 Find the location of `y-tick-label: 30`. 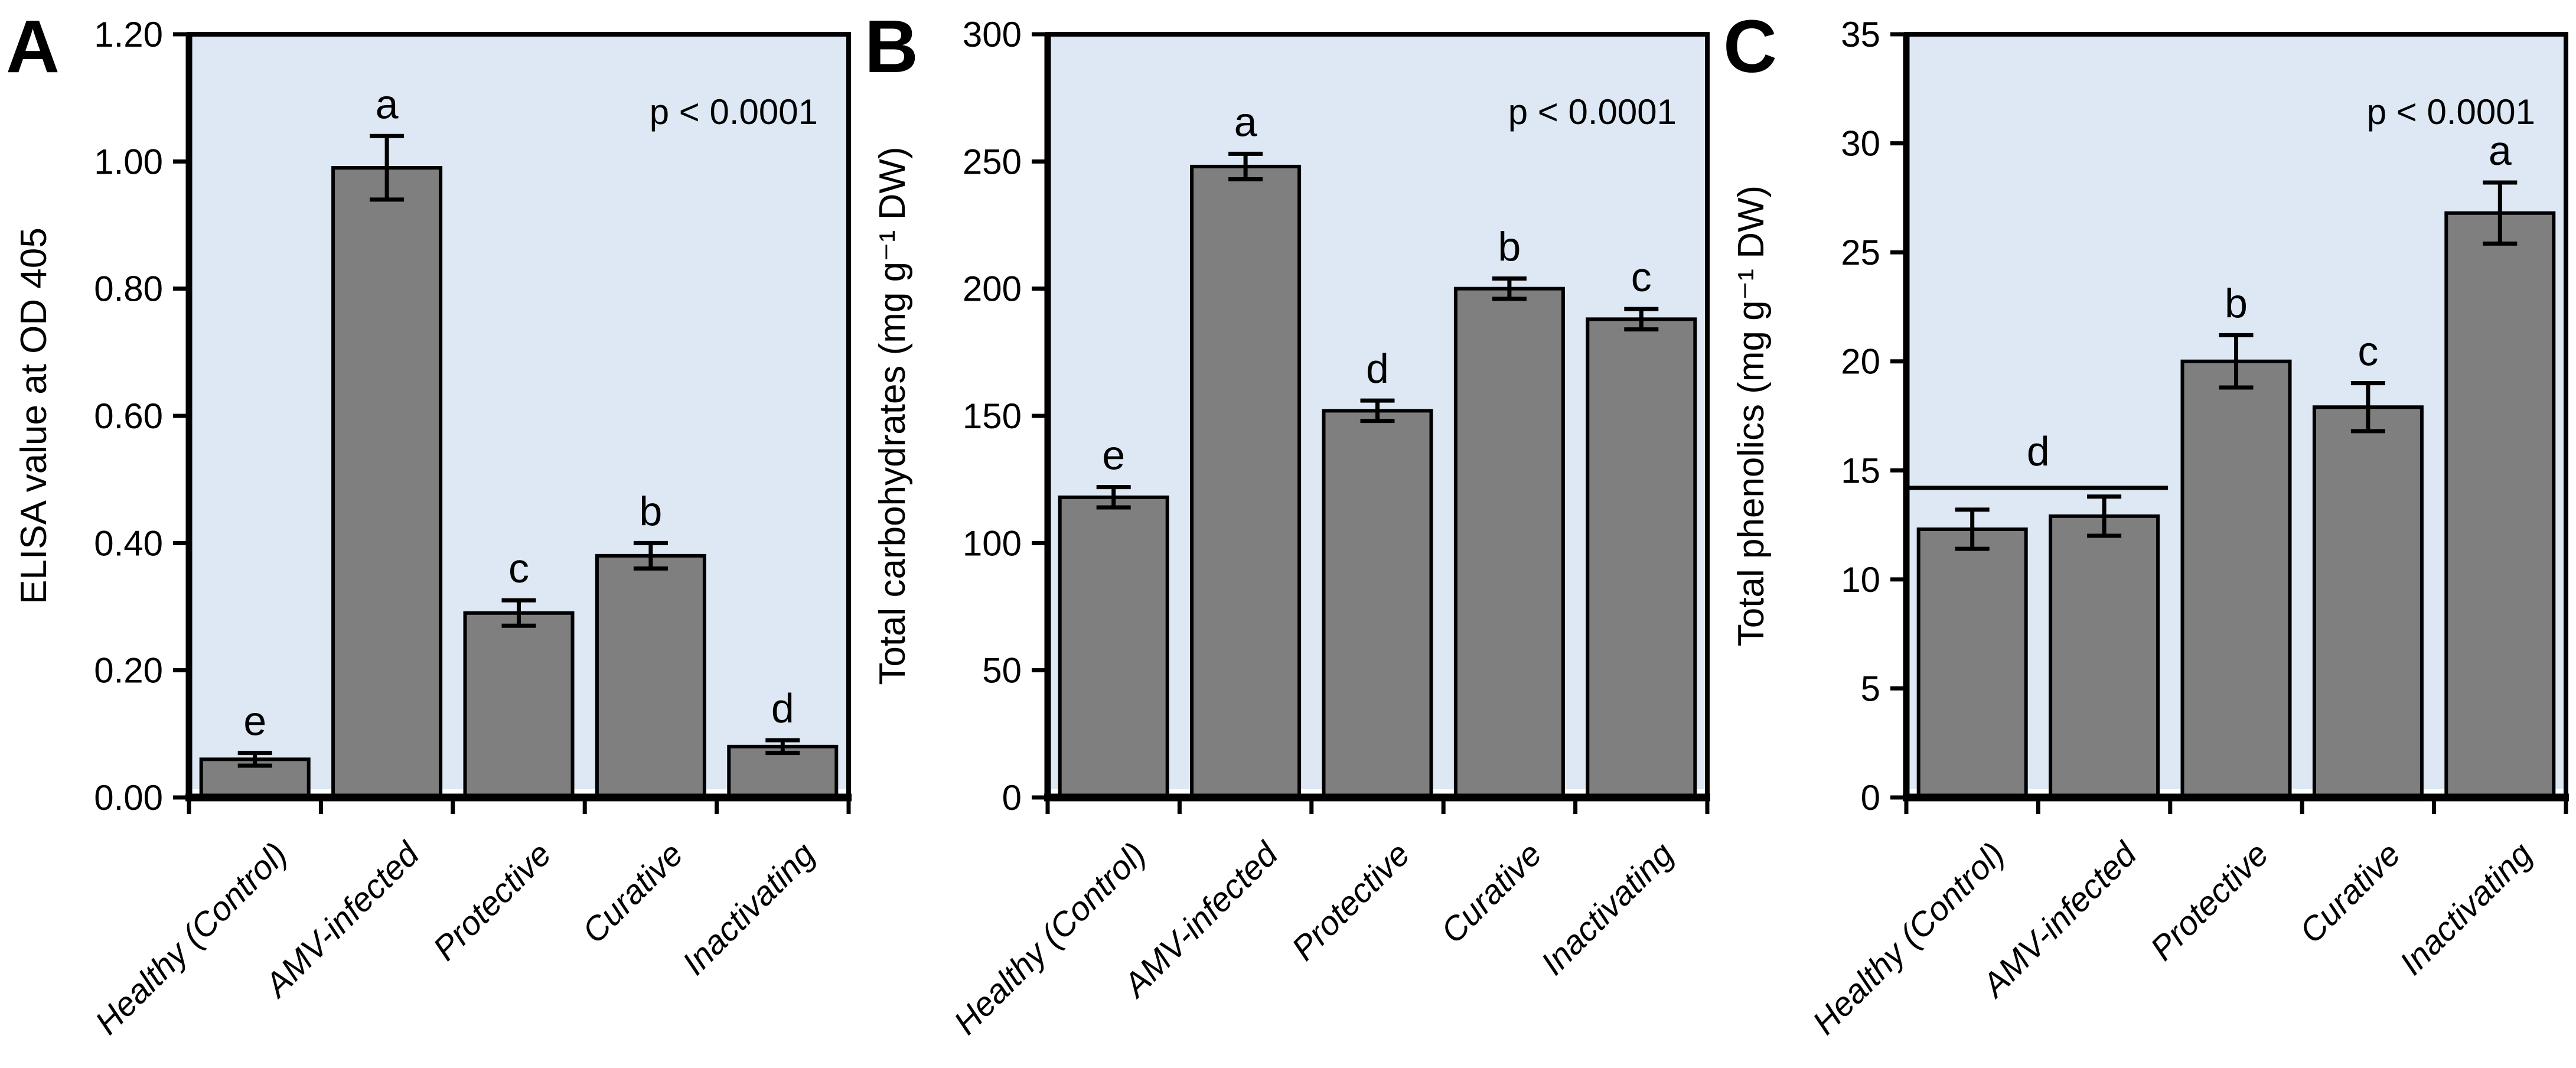

y-tick-label: 30 is located at coordinates (1860, 144).